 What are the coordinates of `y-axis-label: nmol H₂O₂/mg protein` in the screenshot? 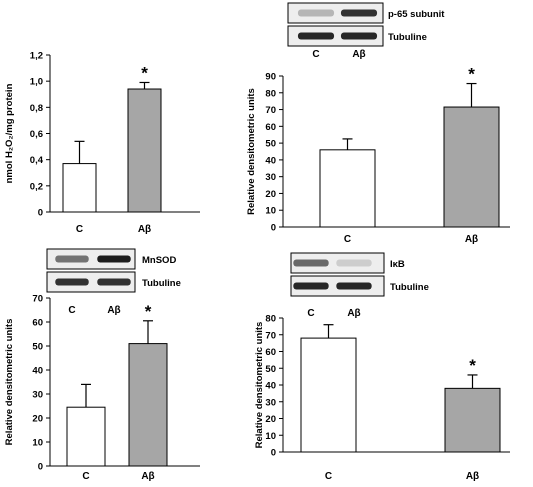 It's located at (9, 133).